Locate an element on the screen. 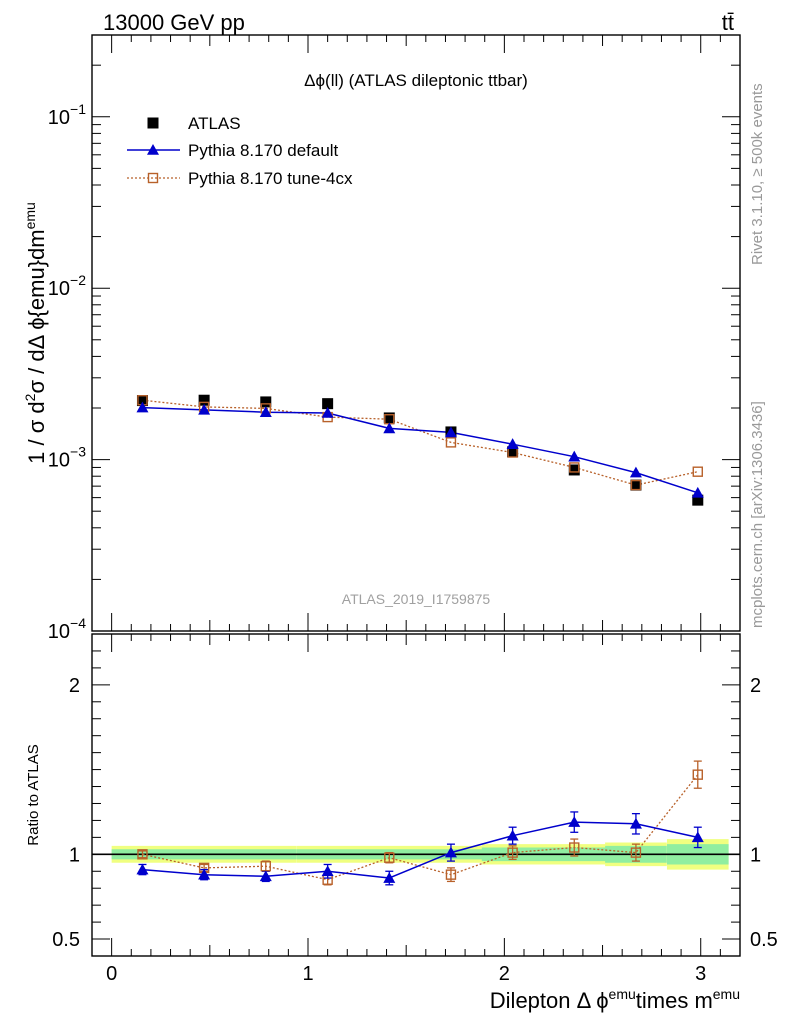 Image resolution: width=786 pixels, height=1024 pixels. ratio-y-tick-label-right: 1 is located at coordinates (755, 855).